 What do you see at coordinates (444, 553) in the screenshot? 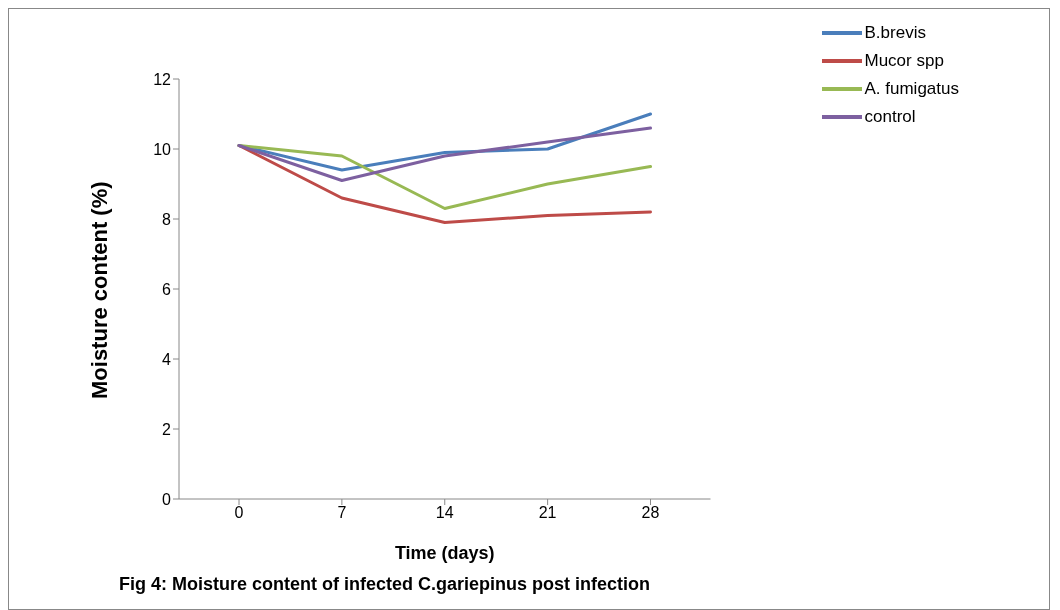
I see `x-axis-title: Time (days)` at bounding box center [444, 553].